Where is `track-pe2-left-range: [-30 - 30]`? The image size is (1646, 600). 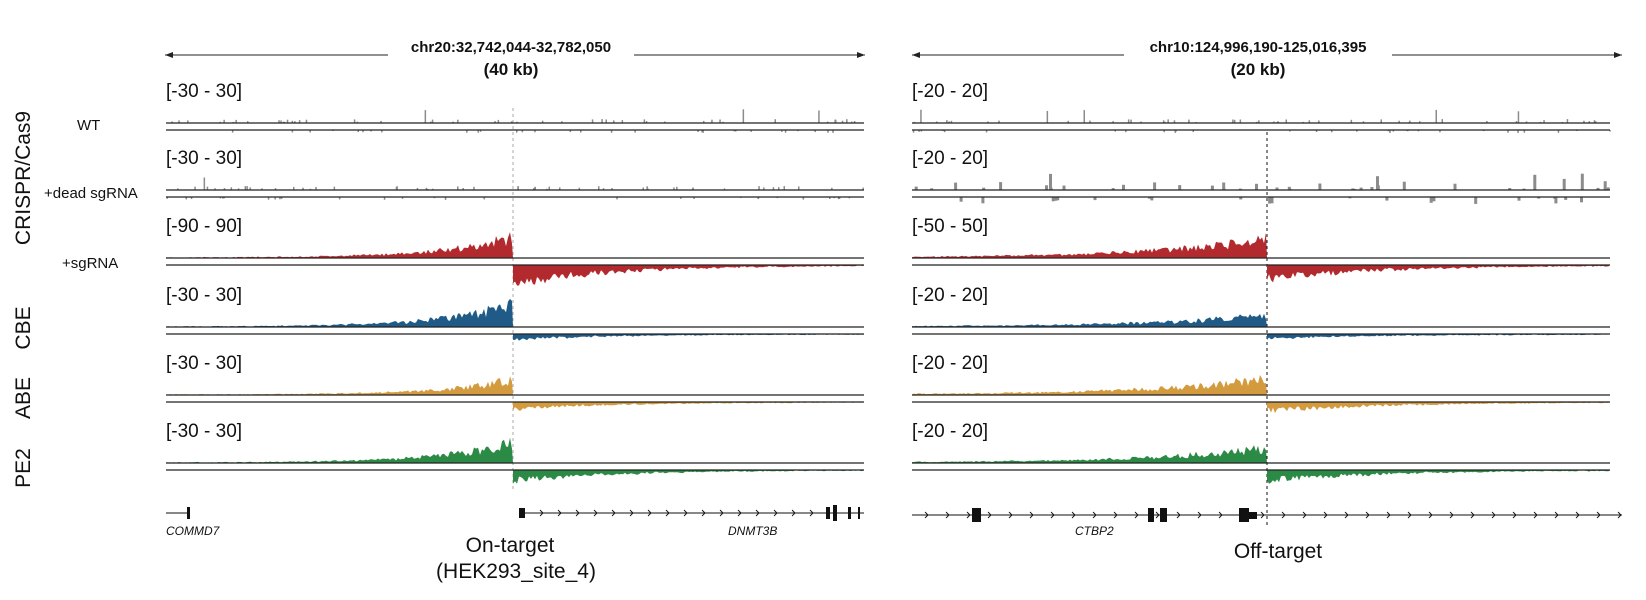 track-pe2-left-range: [-30 - 30] is located at coordinates (204, 431).